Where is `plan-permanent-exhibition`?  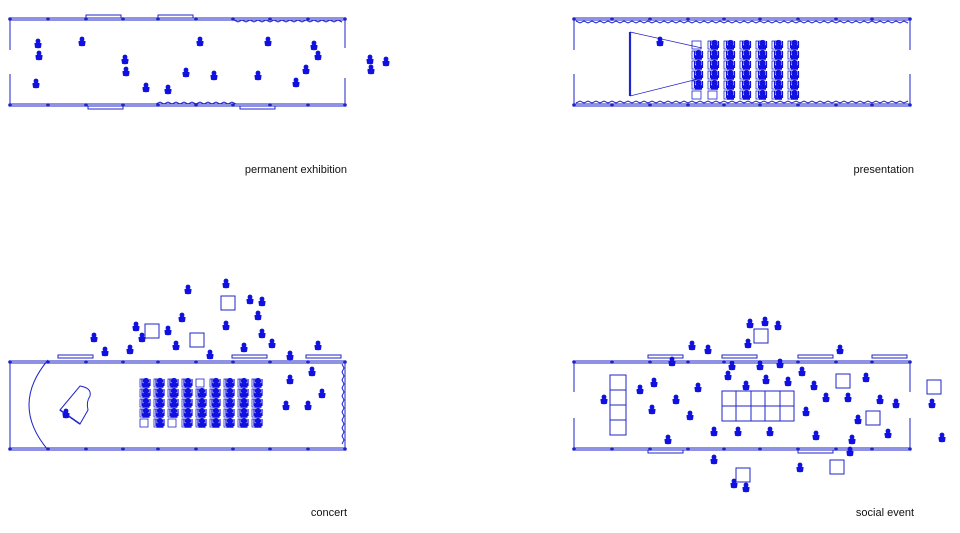 plan-permanent-exhibition is located at coordinates (199, 62).